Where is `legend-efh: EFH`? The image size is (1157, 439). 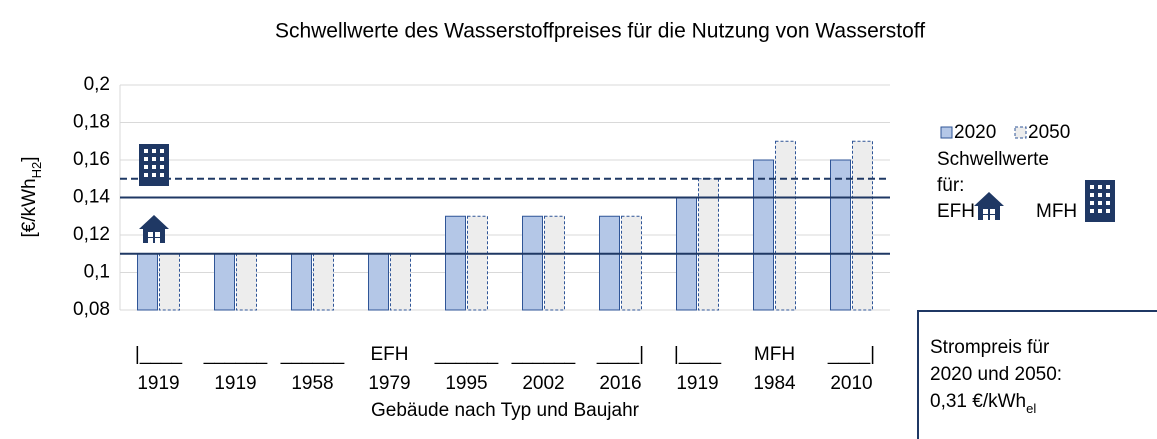 legend-efh: EFH is located at coordinates (956, 211).